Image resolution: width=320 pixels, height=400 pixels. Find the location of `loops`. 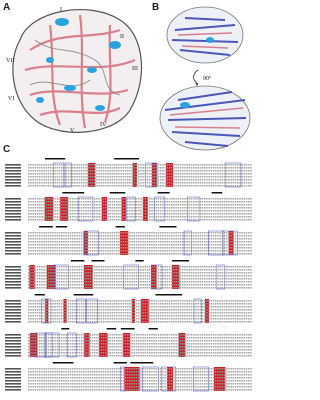

loops is located at coordinates (75, 67).